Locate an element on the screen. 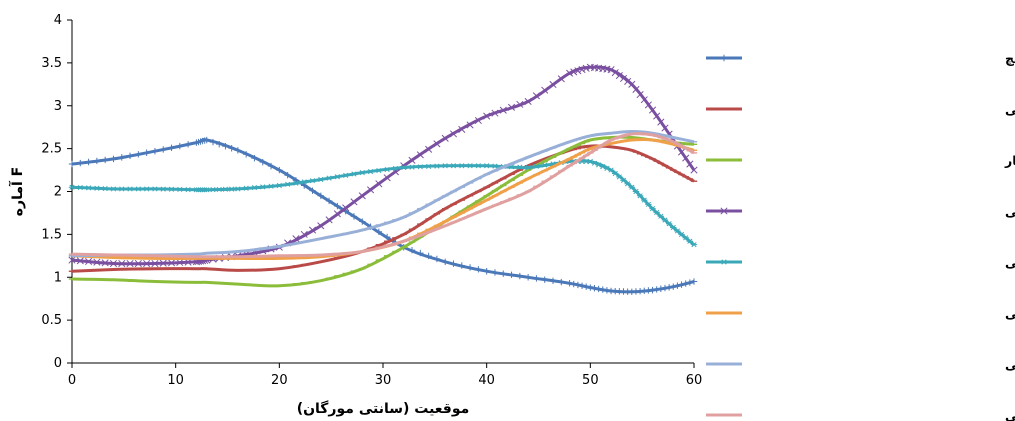 The height and width of the screenshot is (421, 1015). legend-item: میانگین افزایش وزن روزانه دو تا سه هفتگی is located at coordinates (860, 211).